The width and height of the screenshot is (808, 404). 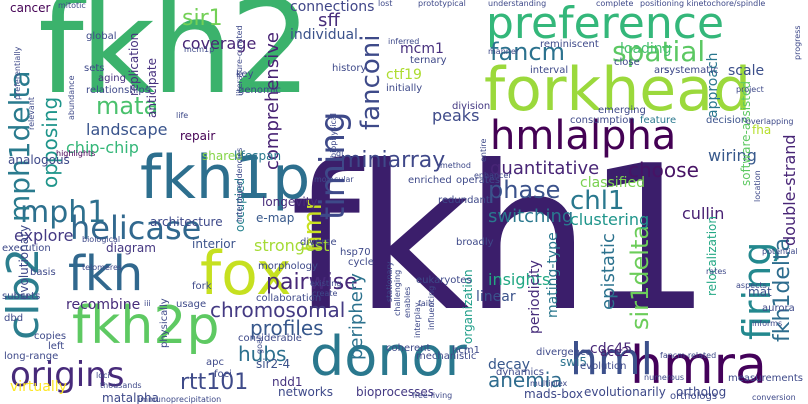 What do you see at coordinates (691, 70) in the screenshot?
I see `word: systematic` at bounding box center [691, 70].